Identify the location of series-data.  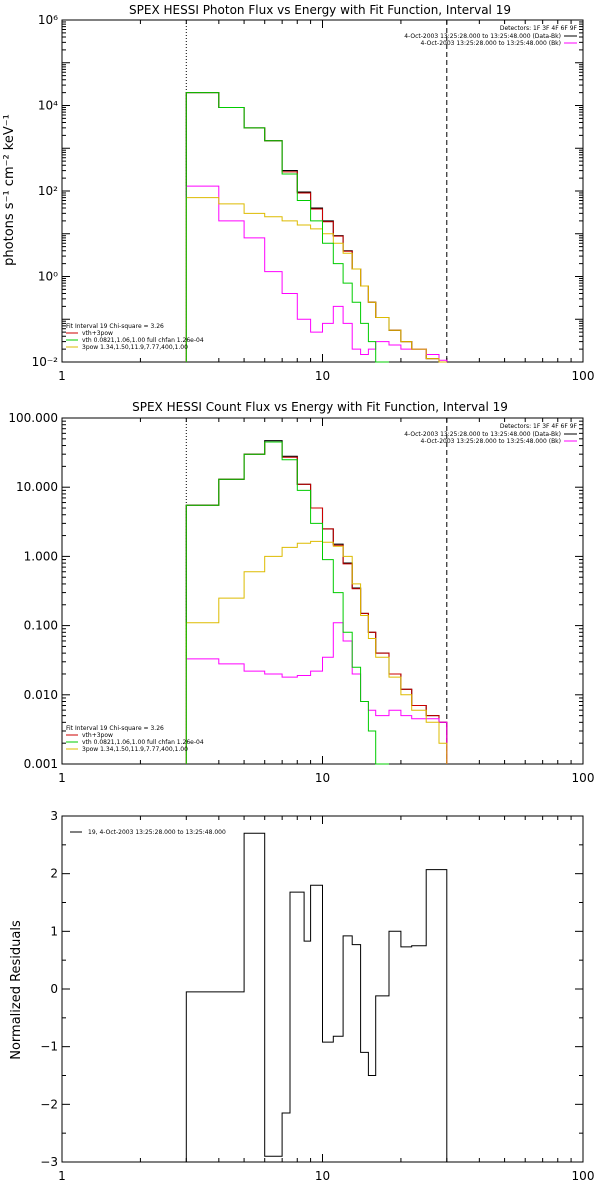
(316, 227).